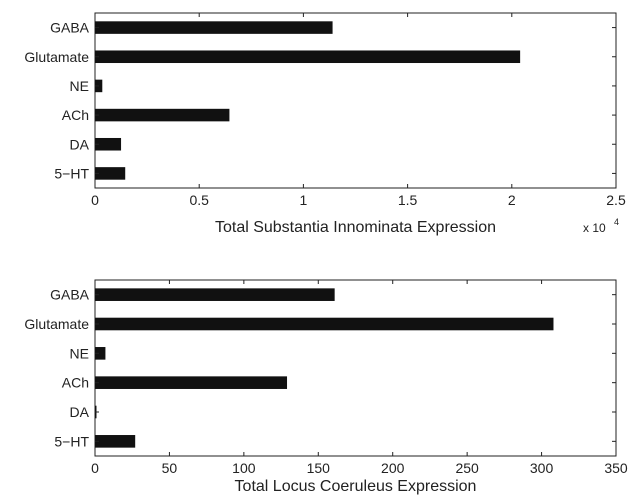  Describe the element at coordinates (393, 468) in the screenshot. I see `x-tick-label: 200` at that location.